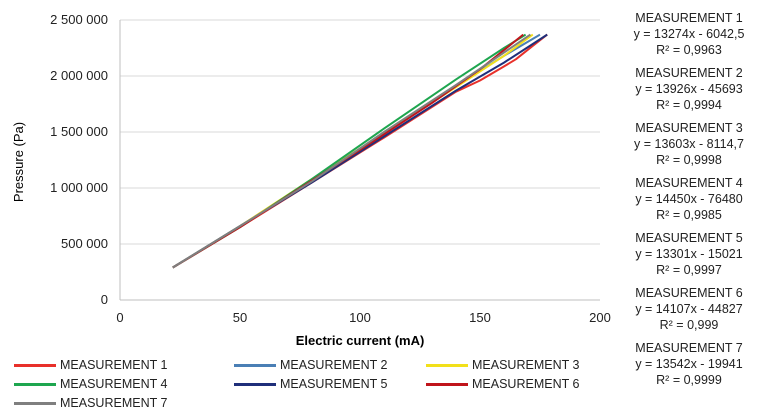 The width and height of the screenshot is (776, 414). Describe the element at coordinates (526, 365) in the screenshot. I see `legend-label: MEASUREMENT 3` at that location.